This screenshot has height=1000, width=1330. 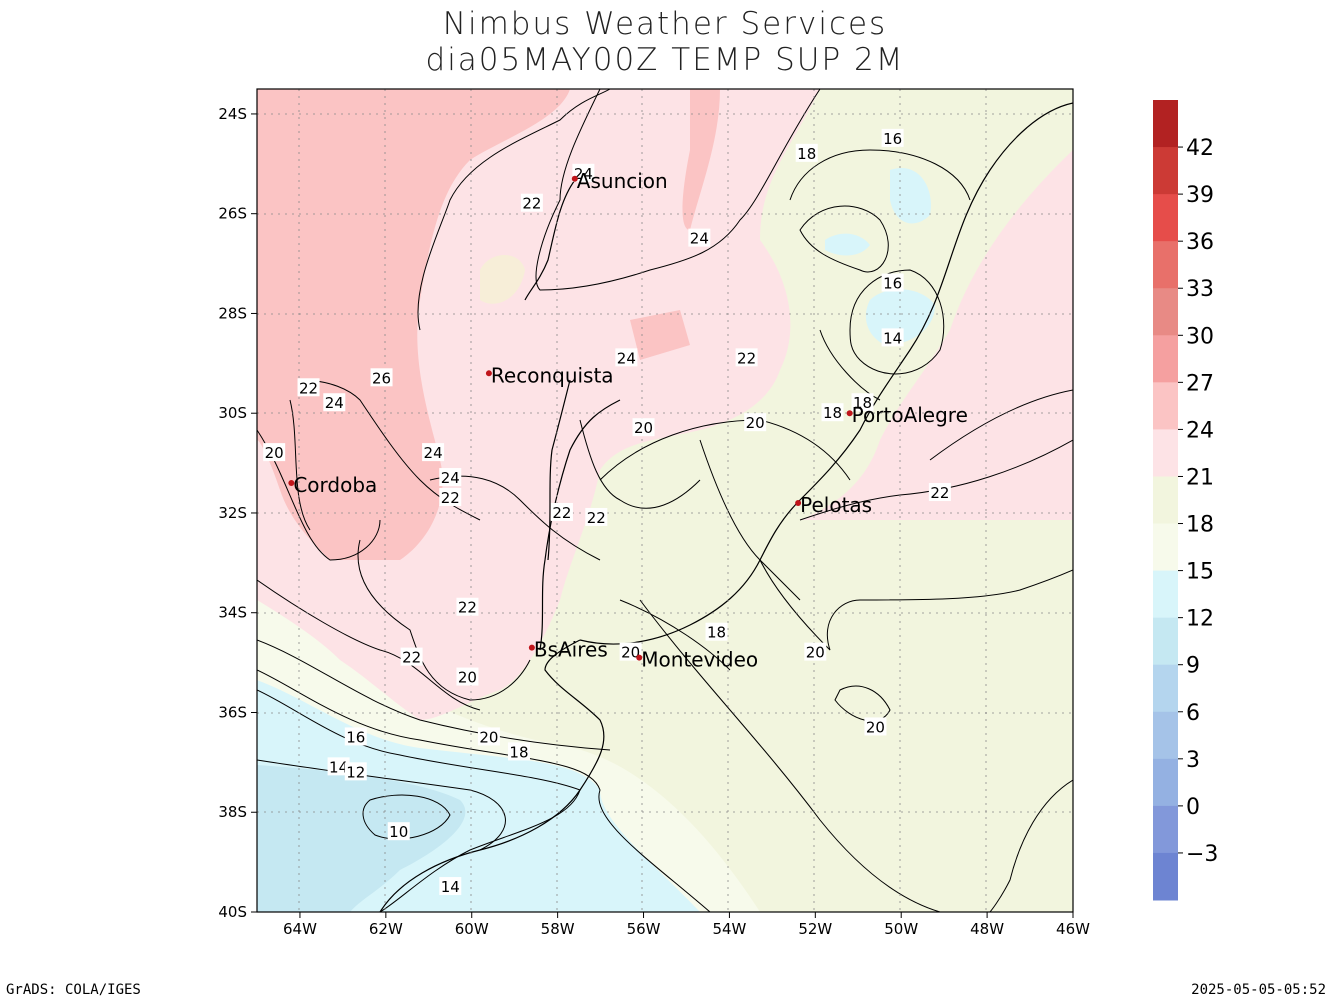 What do you see at coordinates (1200, 572) in the screenshot?
I see `colorbar-label: 15` at bounding box center [1200, 572].